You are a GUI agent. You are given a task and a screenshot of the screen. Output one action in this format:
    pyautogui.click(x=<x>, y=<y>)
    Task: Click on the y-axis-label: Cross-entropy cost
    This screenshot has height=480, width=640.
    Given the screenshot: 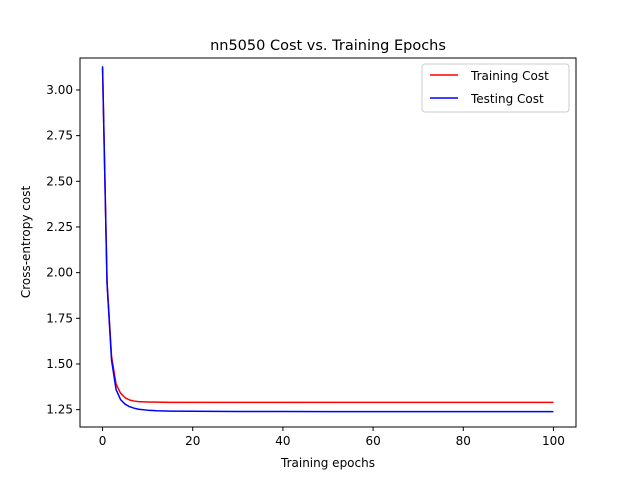 What is the action you would take?
    pyautogui.click(x=26, y=242)
    